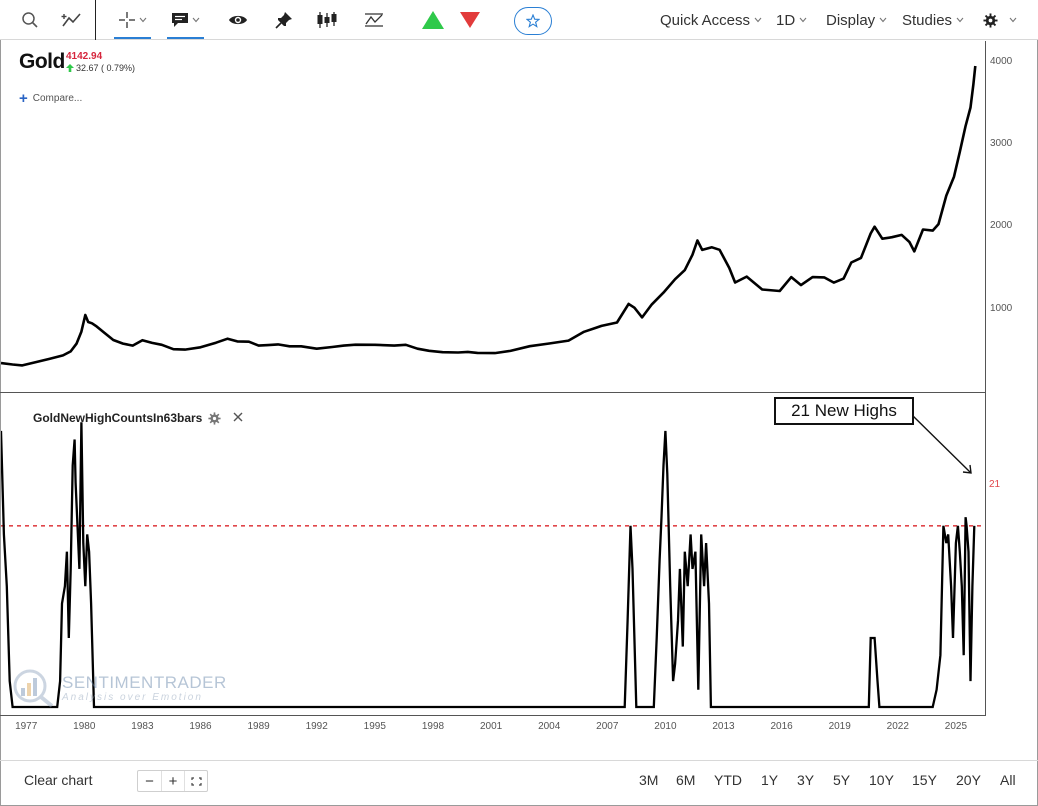 Image resolution: width=1038 pixels, height=806 pixels. I want to click on date-axis-tick: 2007, so click(607, 726).